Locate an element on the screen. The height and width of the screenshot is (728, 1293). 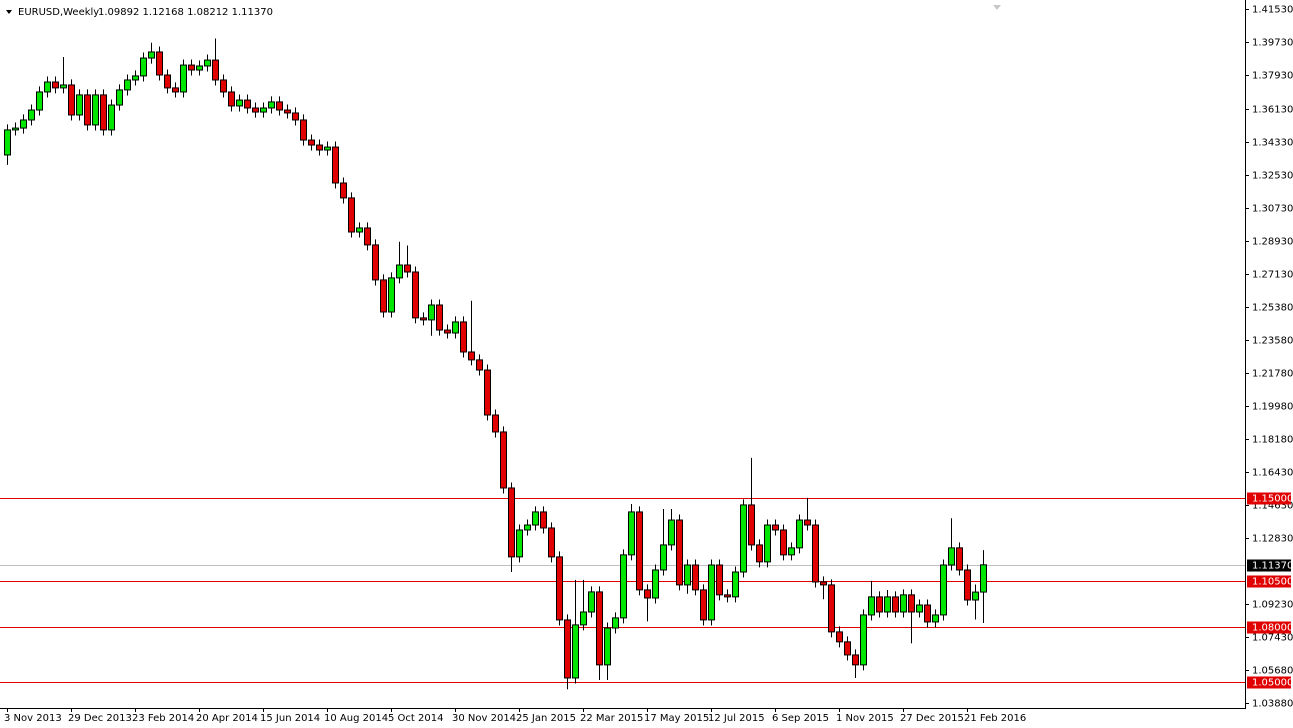
x-tick-label: 5 Oct 2014 is located at coordinates (415, 718).